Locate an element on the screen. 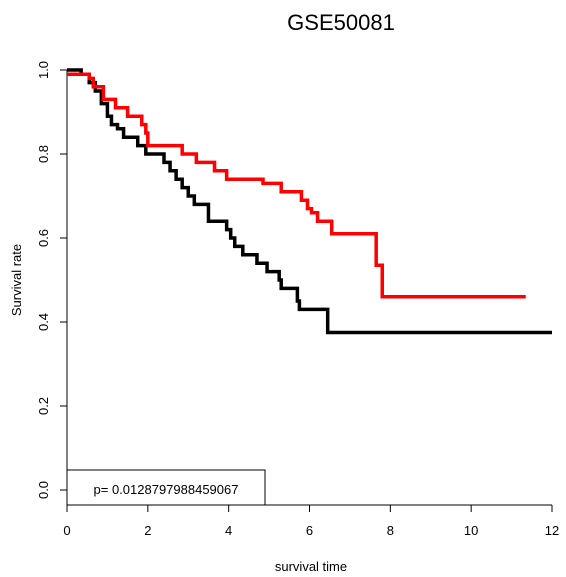  y-axis-label: Survival rate is located at coordinates (16, 280).